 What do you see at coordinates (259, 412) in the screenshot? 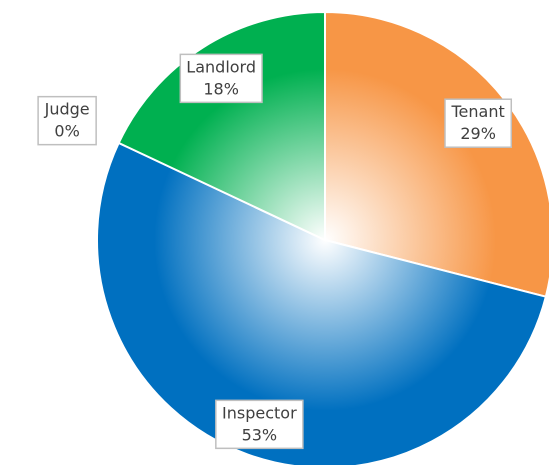
I see `slice-label: Inspector` at bounding box center [259, 412].